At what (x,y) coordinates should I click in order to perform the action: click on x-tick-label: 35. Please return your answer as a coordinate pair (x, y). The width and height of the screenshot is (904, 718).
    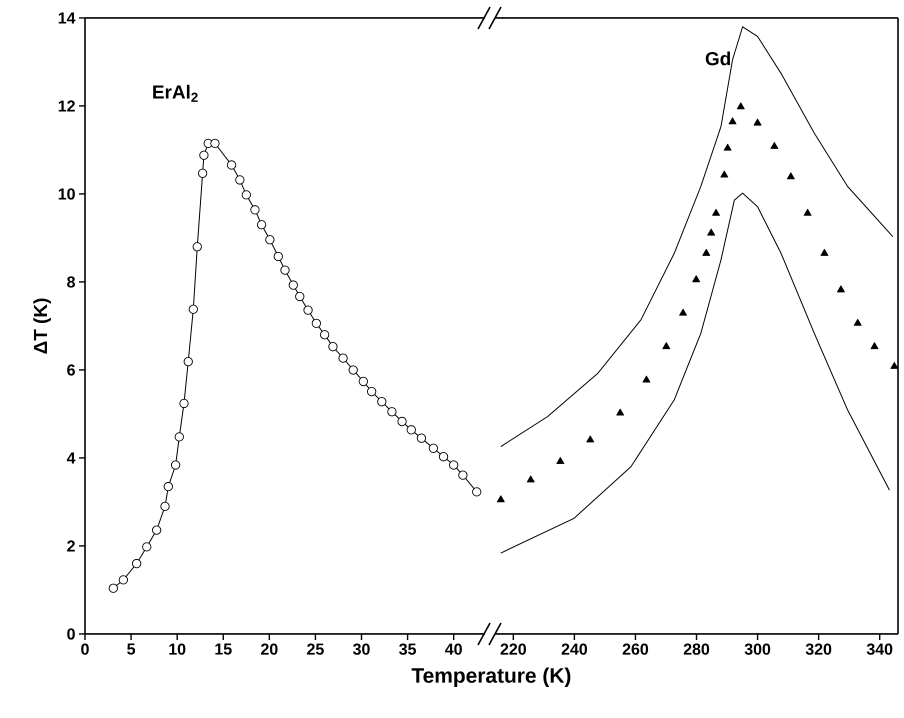
    Looking at the image, I should click on (407, 649).